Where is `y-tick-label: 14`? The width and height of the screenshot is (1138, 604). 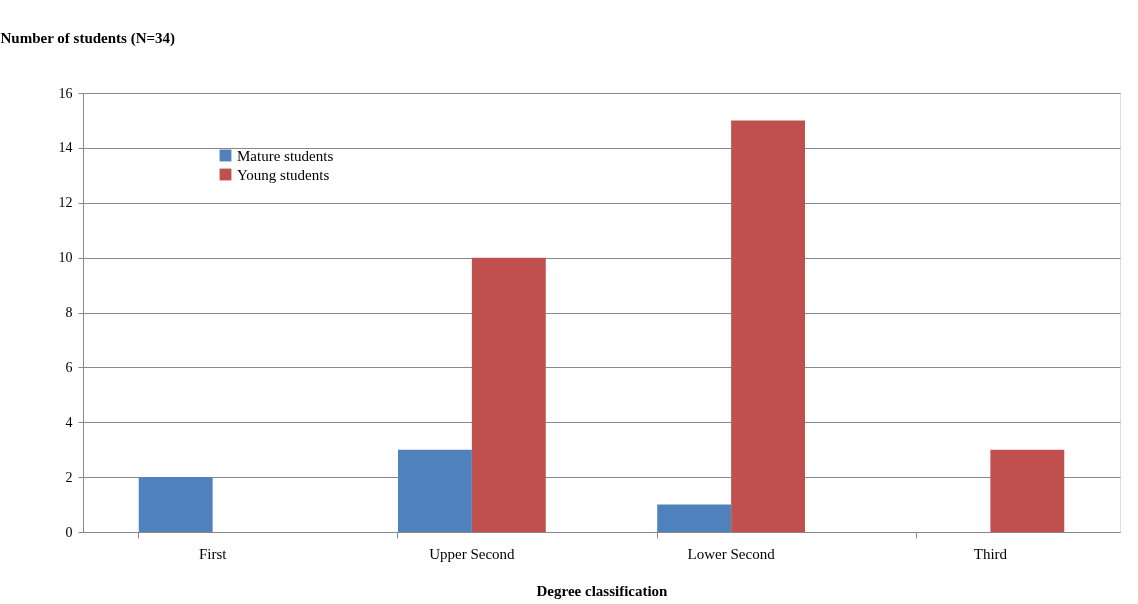
y-tick-label: 14 is located at coordinates (65, 148).